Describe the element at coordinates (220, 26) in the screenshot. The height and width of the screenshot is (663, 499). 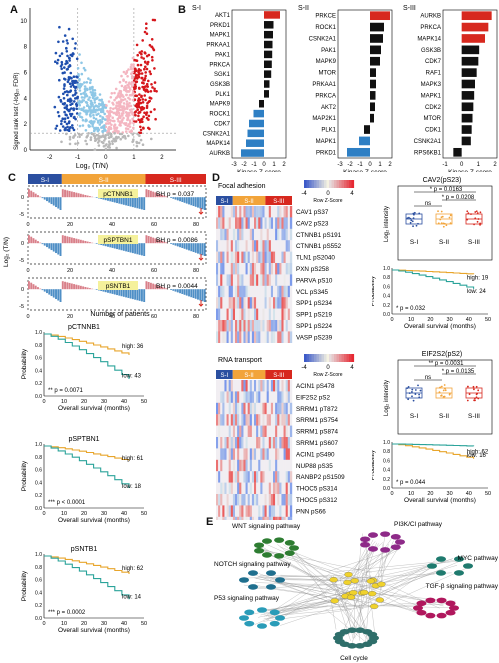
I see `kinase-label: PRKD1` at that location.